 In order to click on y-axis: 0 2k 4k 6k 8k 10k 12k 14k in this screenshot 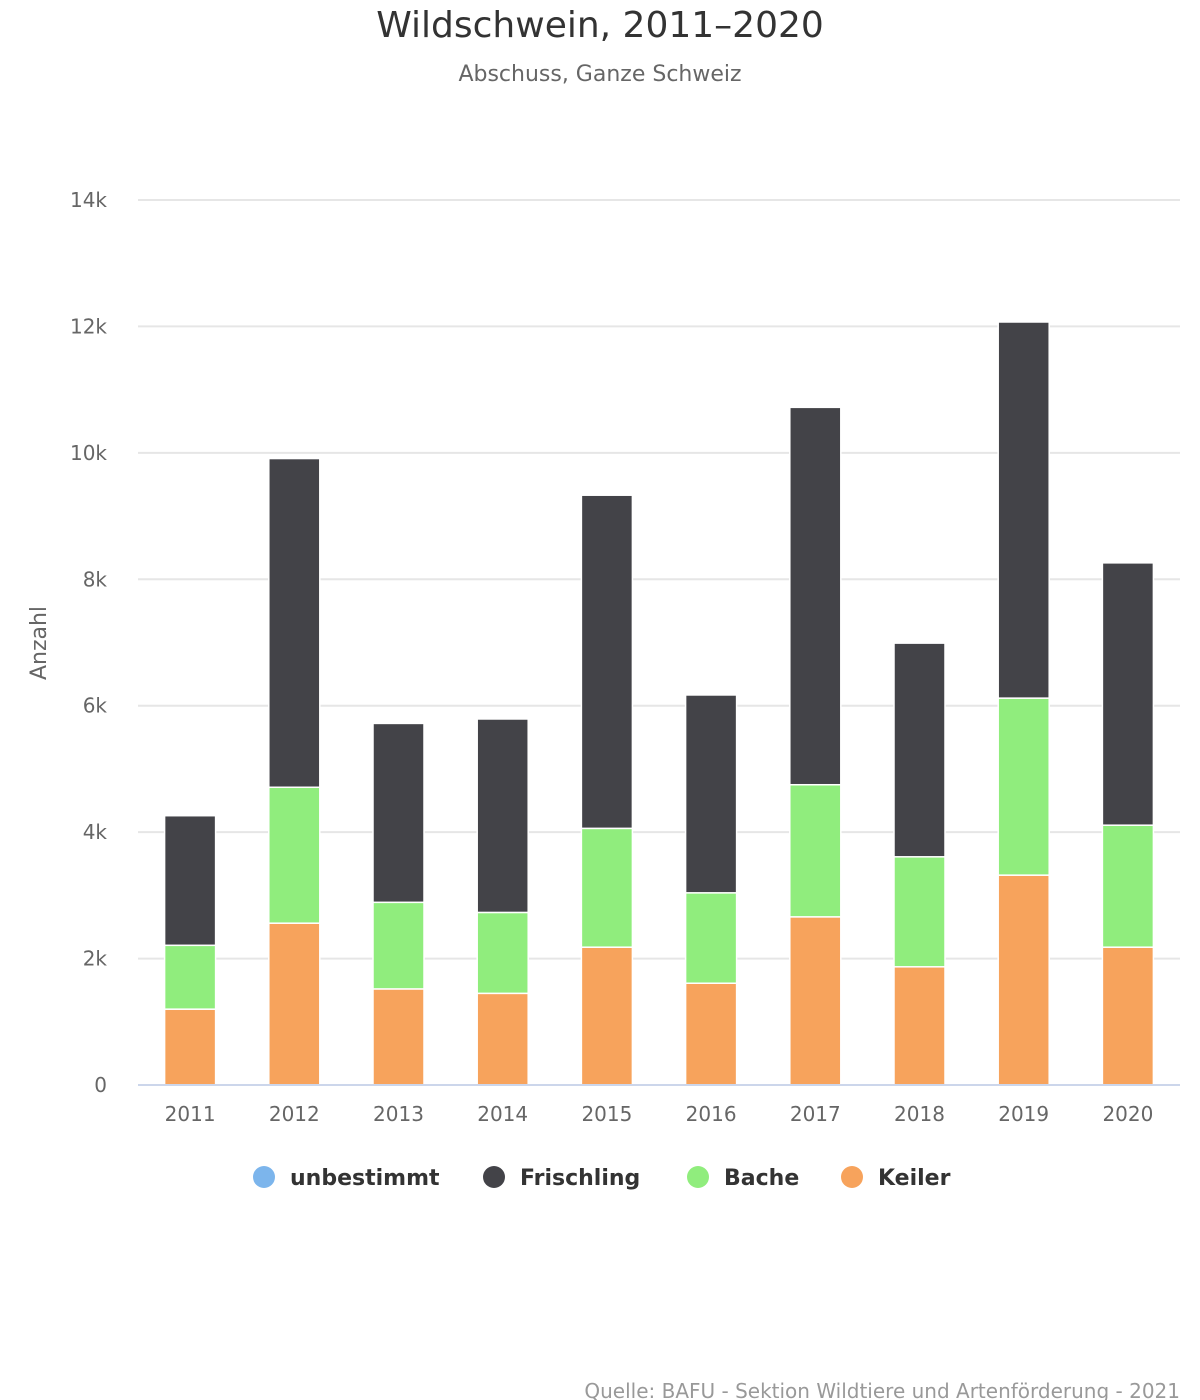, I will do `click(88, 642)`.